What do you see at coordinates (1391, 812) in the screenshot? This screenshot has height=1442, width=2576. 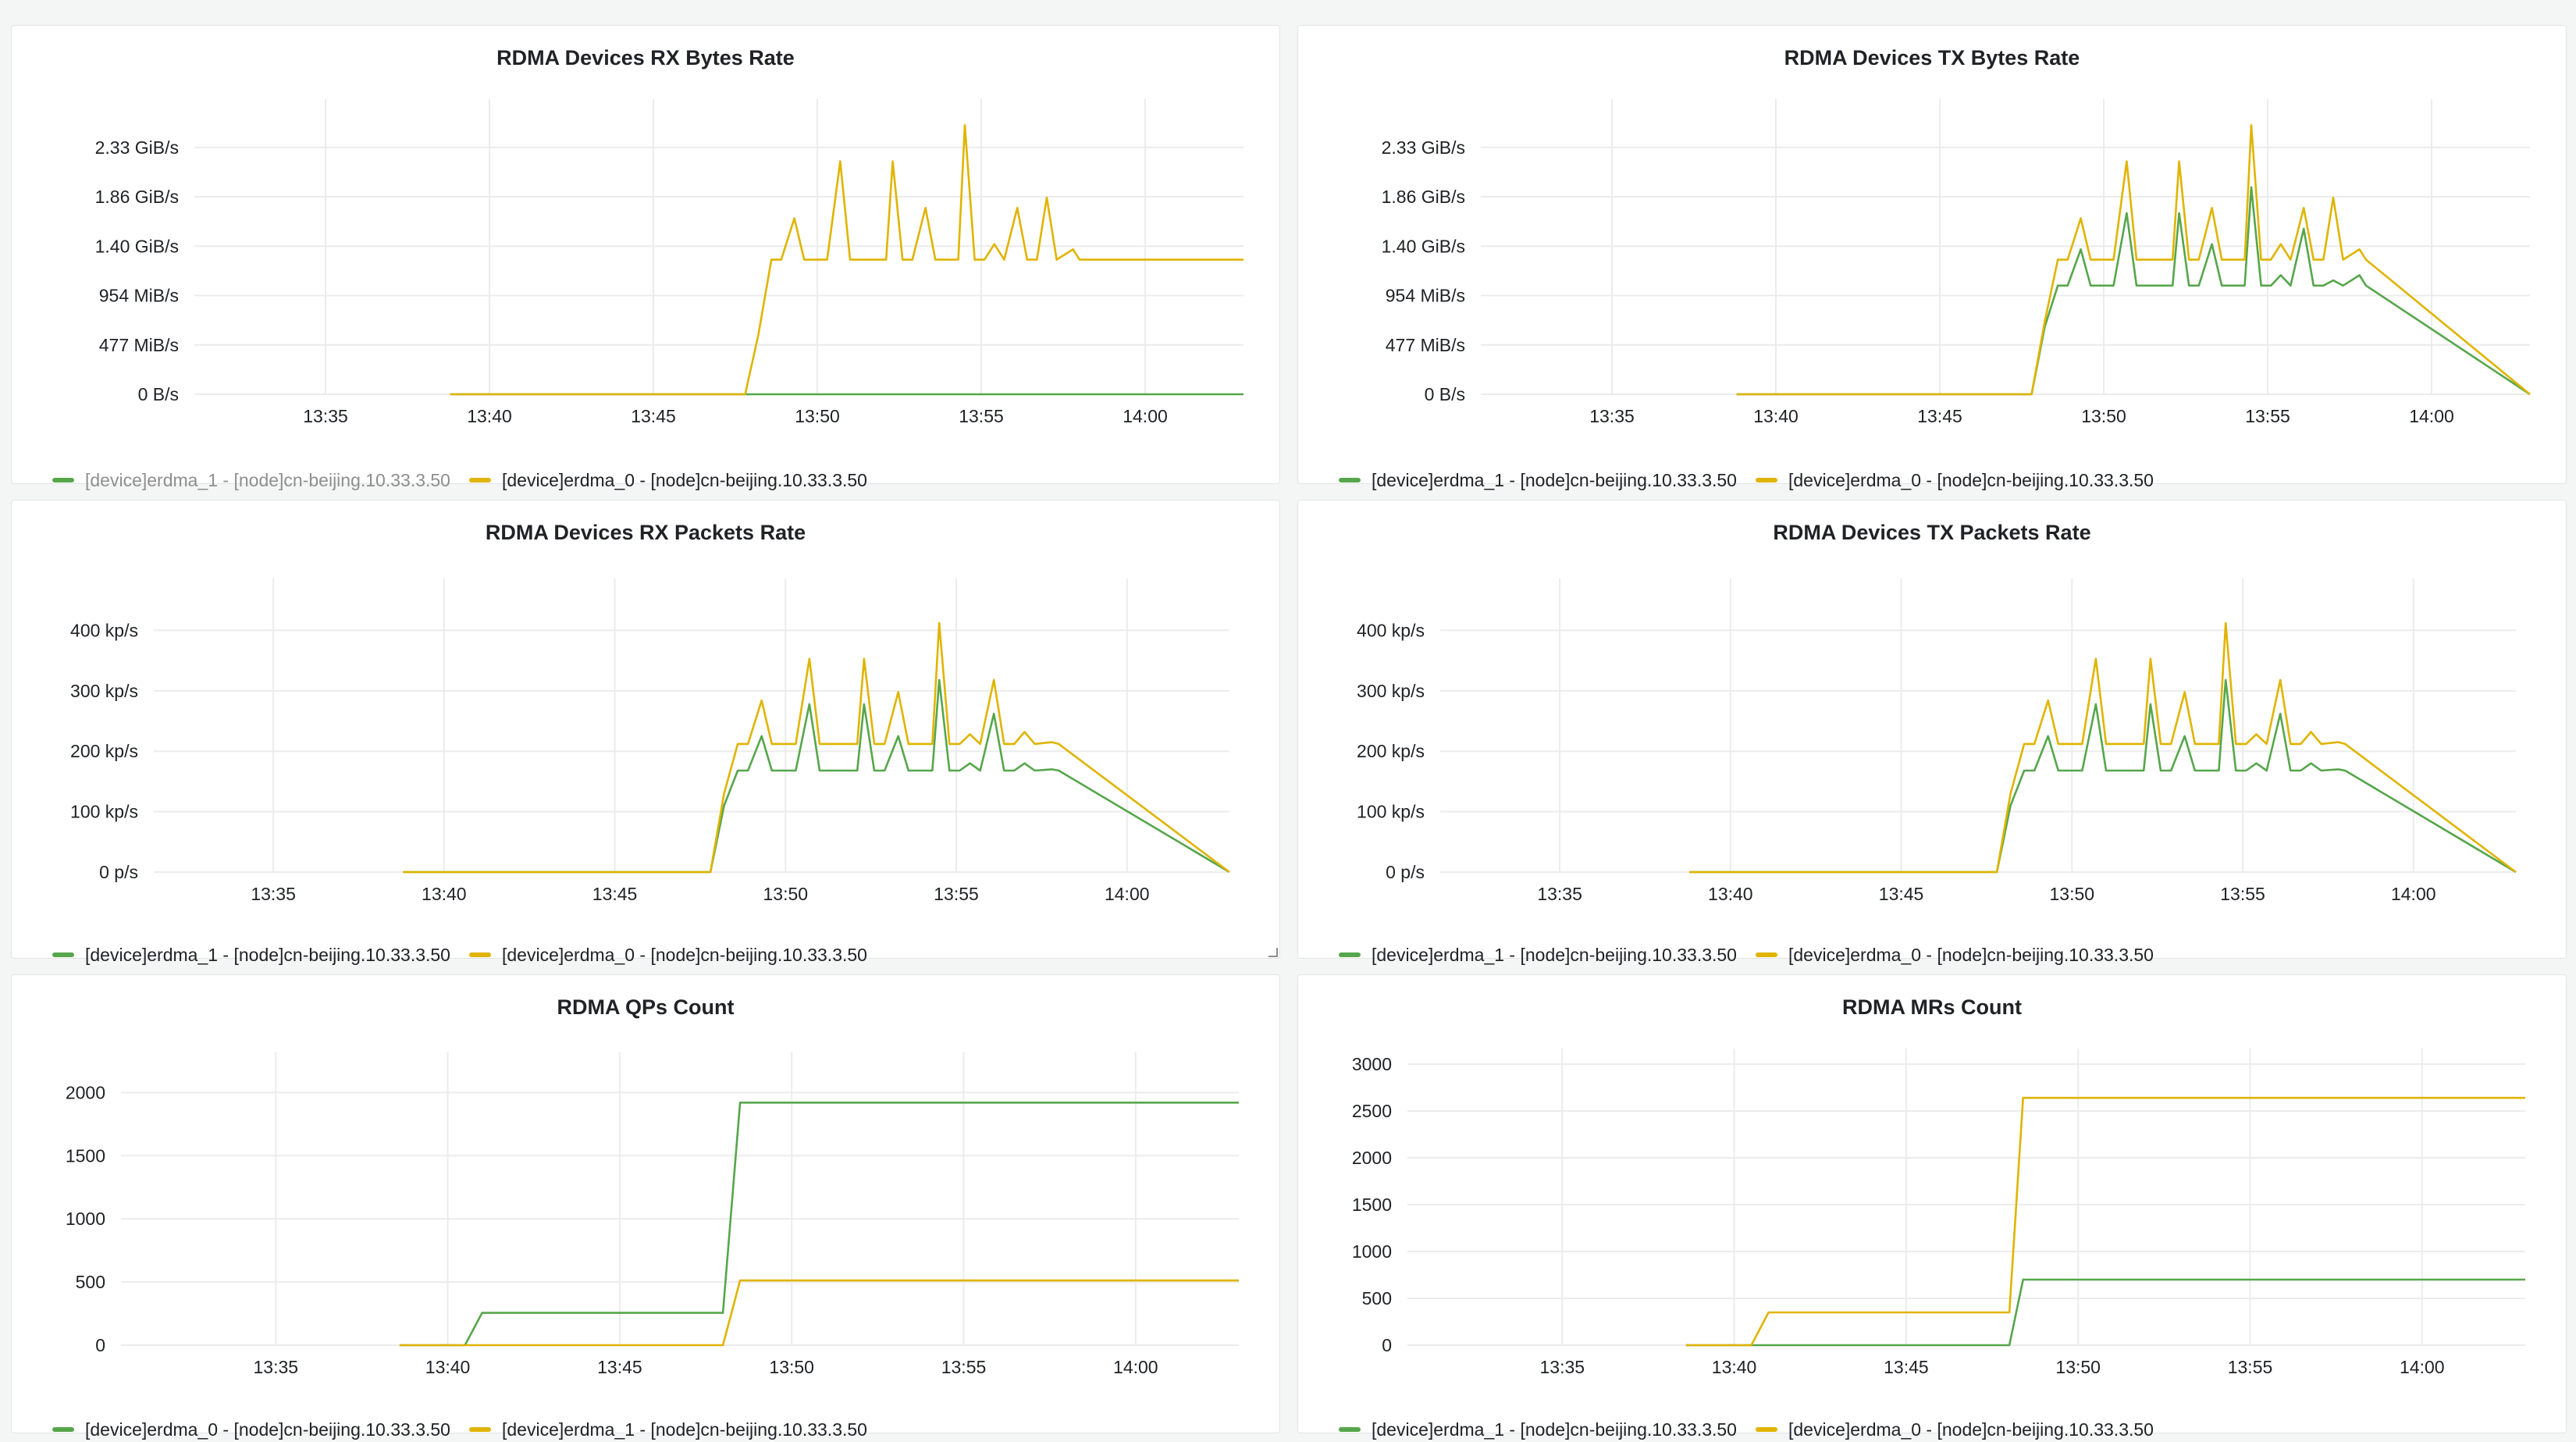 I see `y-tick-label: 100 kp/s` at bounding box center [1391, 812].